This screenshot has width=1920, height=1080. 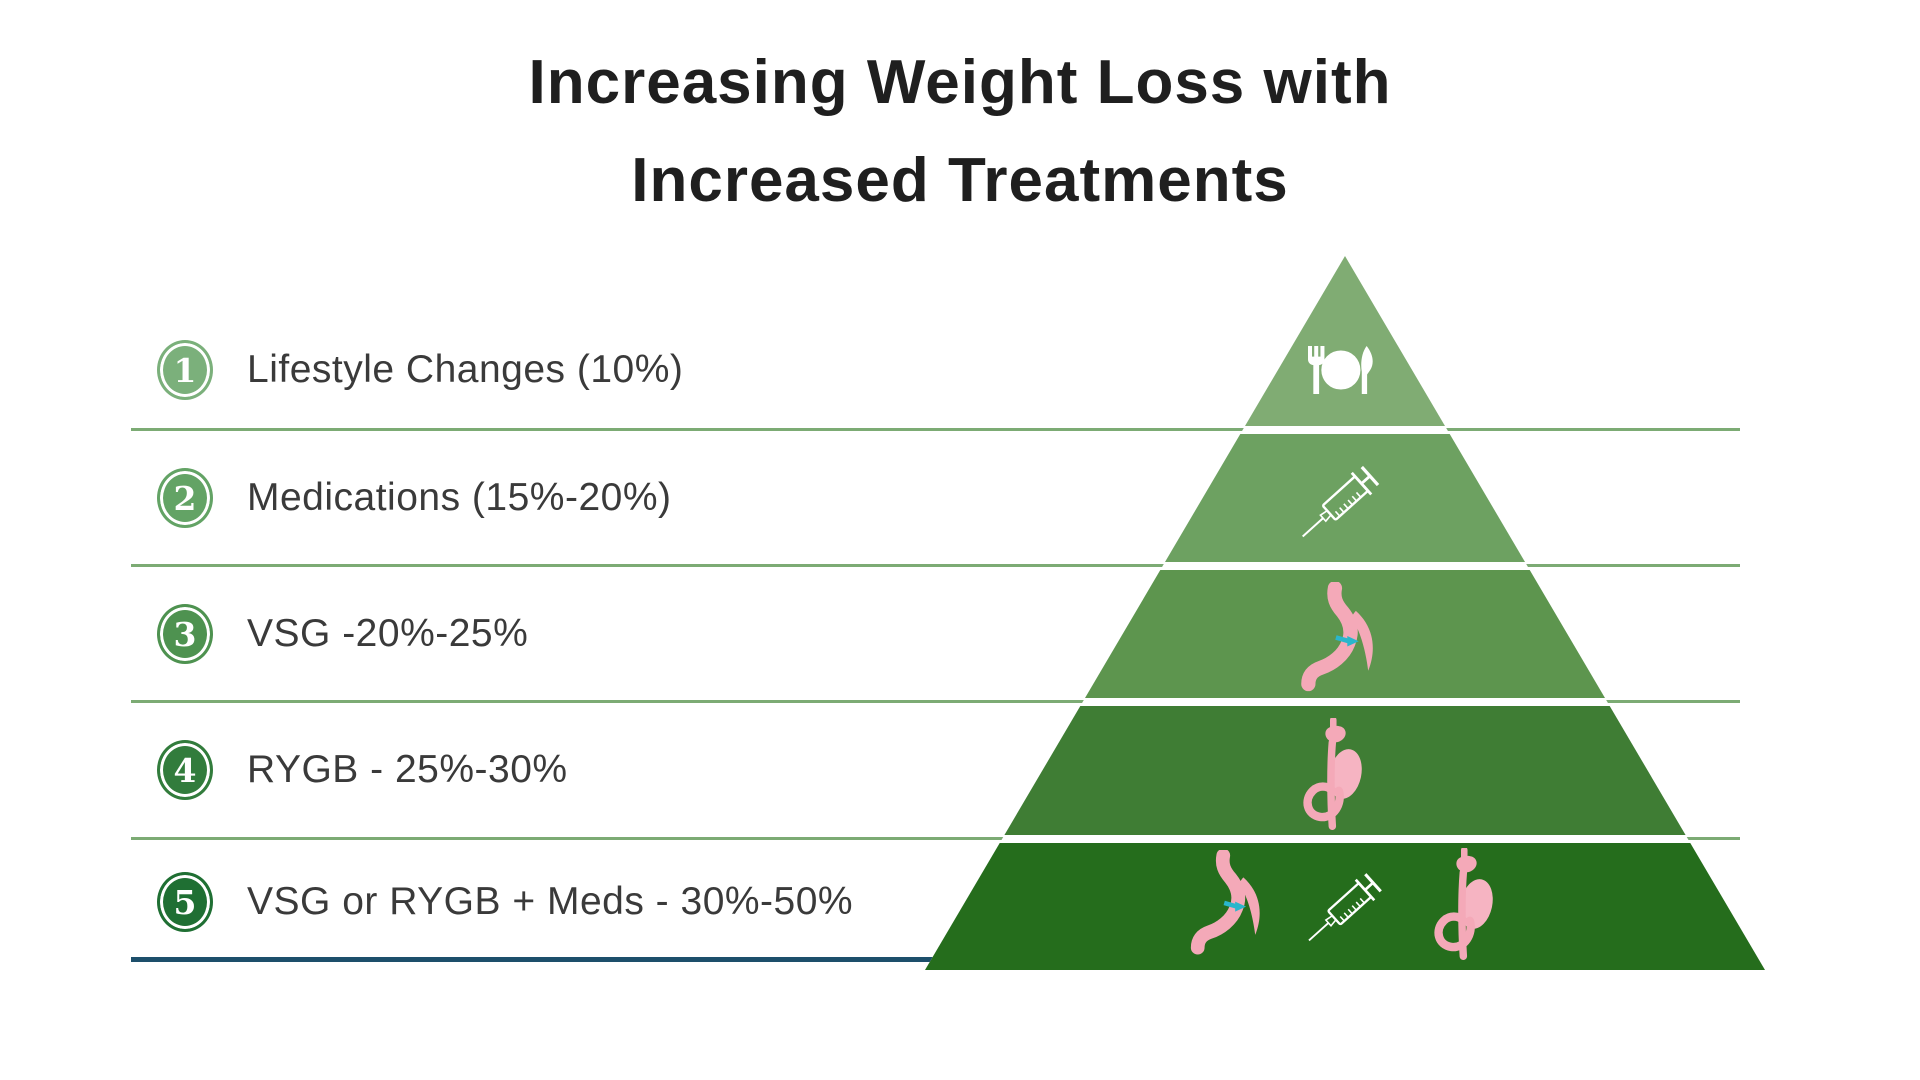 What do you see at coordinates (550, 901) in the screenshot?
I see `level-5-label: VSG or RYGB + Meds - 30%-50%` at bounding box center [550, 901].